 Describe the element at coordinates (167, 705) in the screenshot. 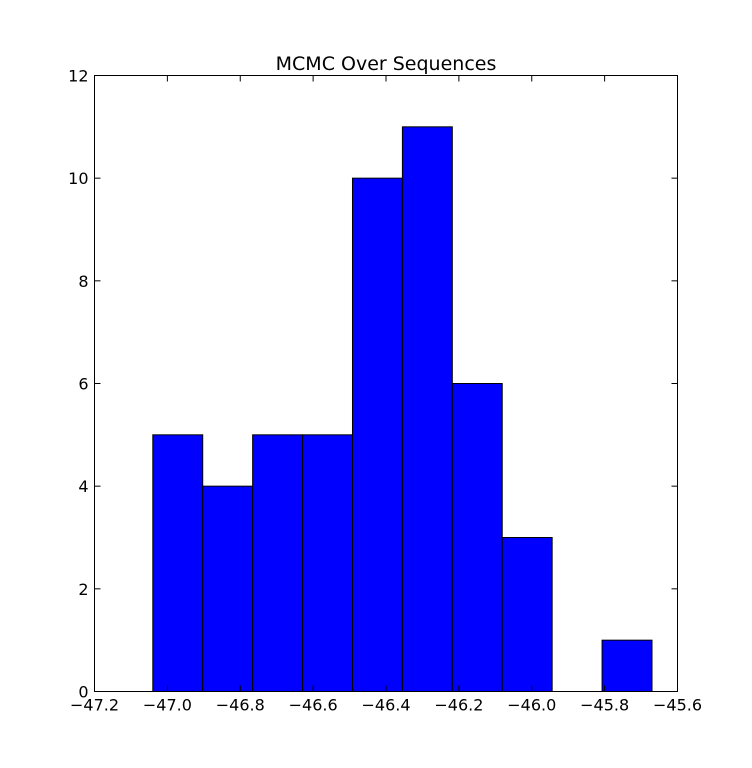

I see `x-tick-label: −47.0` at that location.